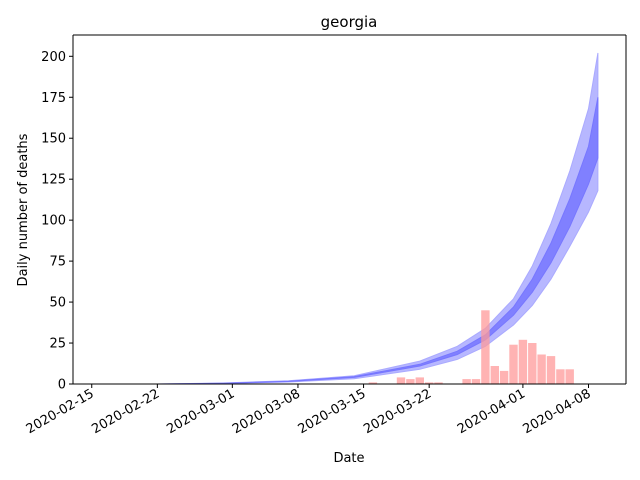 The height and width of the screenshot is (480, 640). What do you see at coordinates (57, 303) in the screenshot?
I see `y-tick-label: 50` at bounding box center [57, 303].